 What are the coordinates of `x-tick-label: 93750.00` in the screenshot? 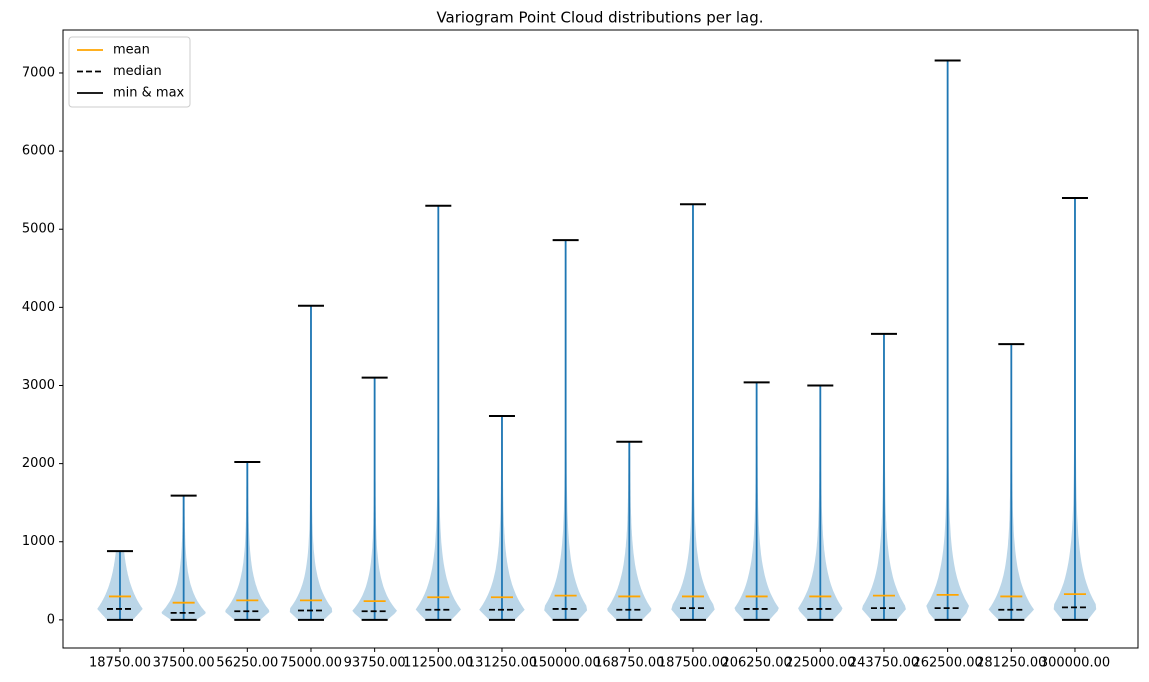 It's located at (375, 663).